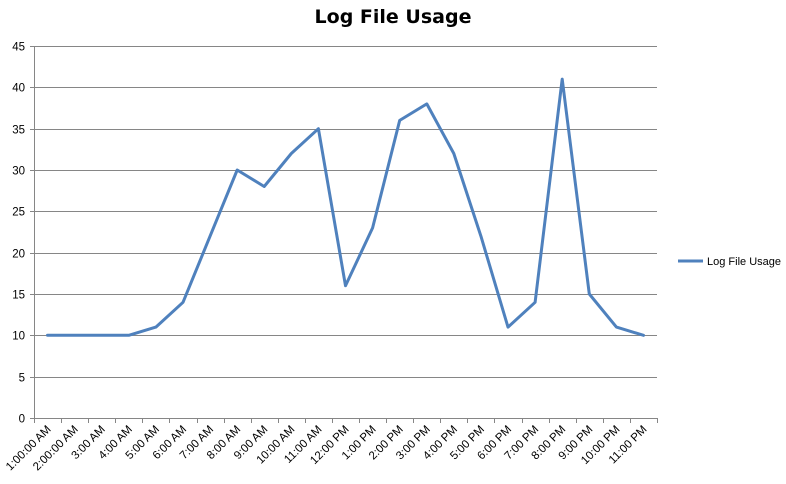 This screenshot has height=484, width=786. I want to click on y-tick-label: 30, so click(18, 172).